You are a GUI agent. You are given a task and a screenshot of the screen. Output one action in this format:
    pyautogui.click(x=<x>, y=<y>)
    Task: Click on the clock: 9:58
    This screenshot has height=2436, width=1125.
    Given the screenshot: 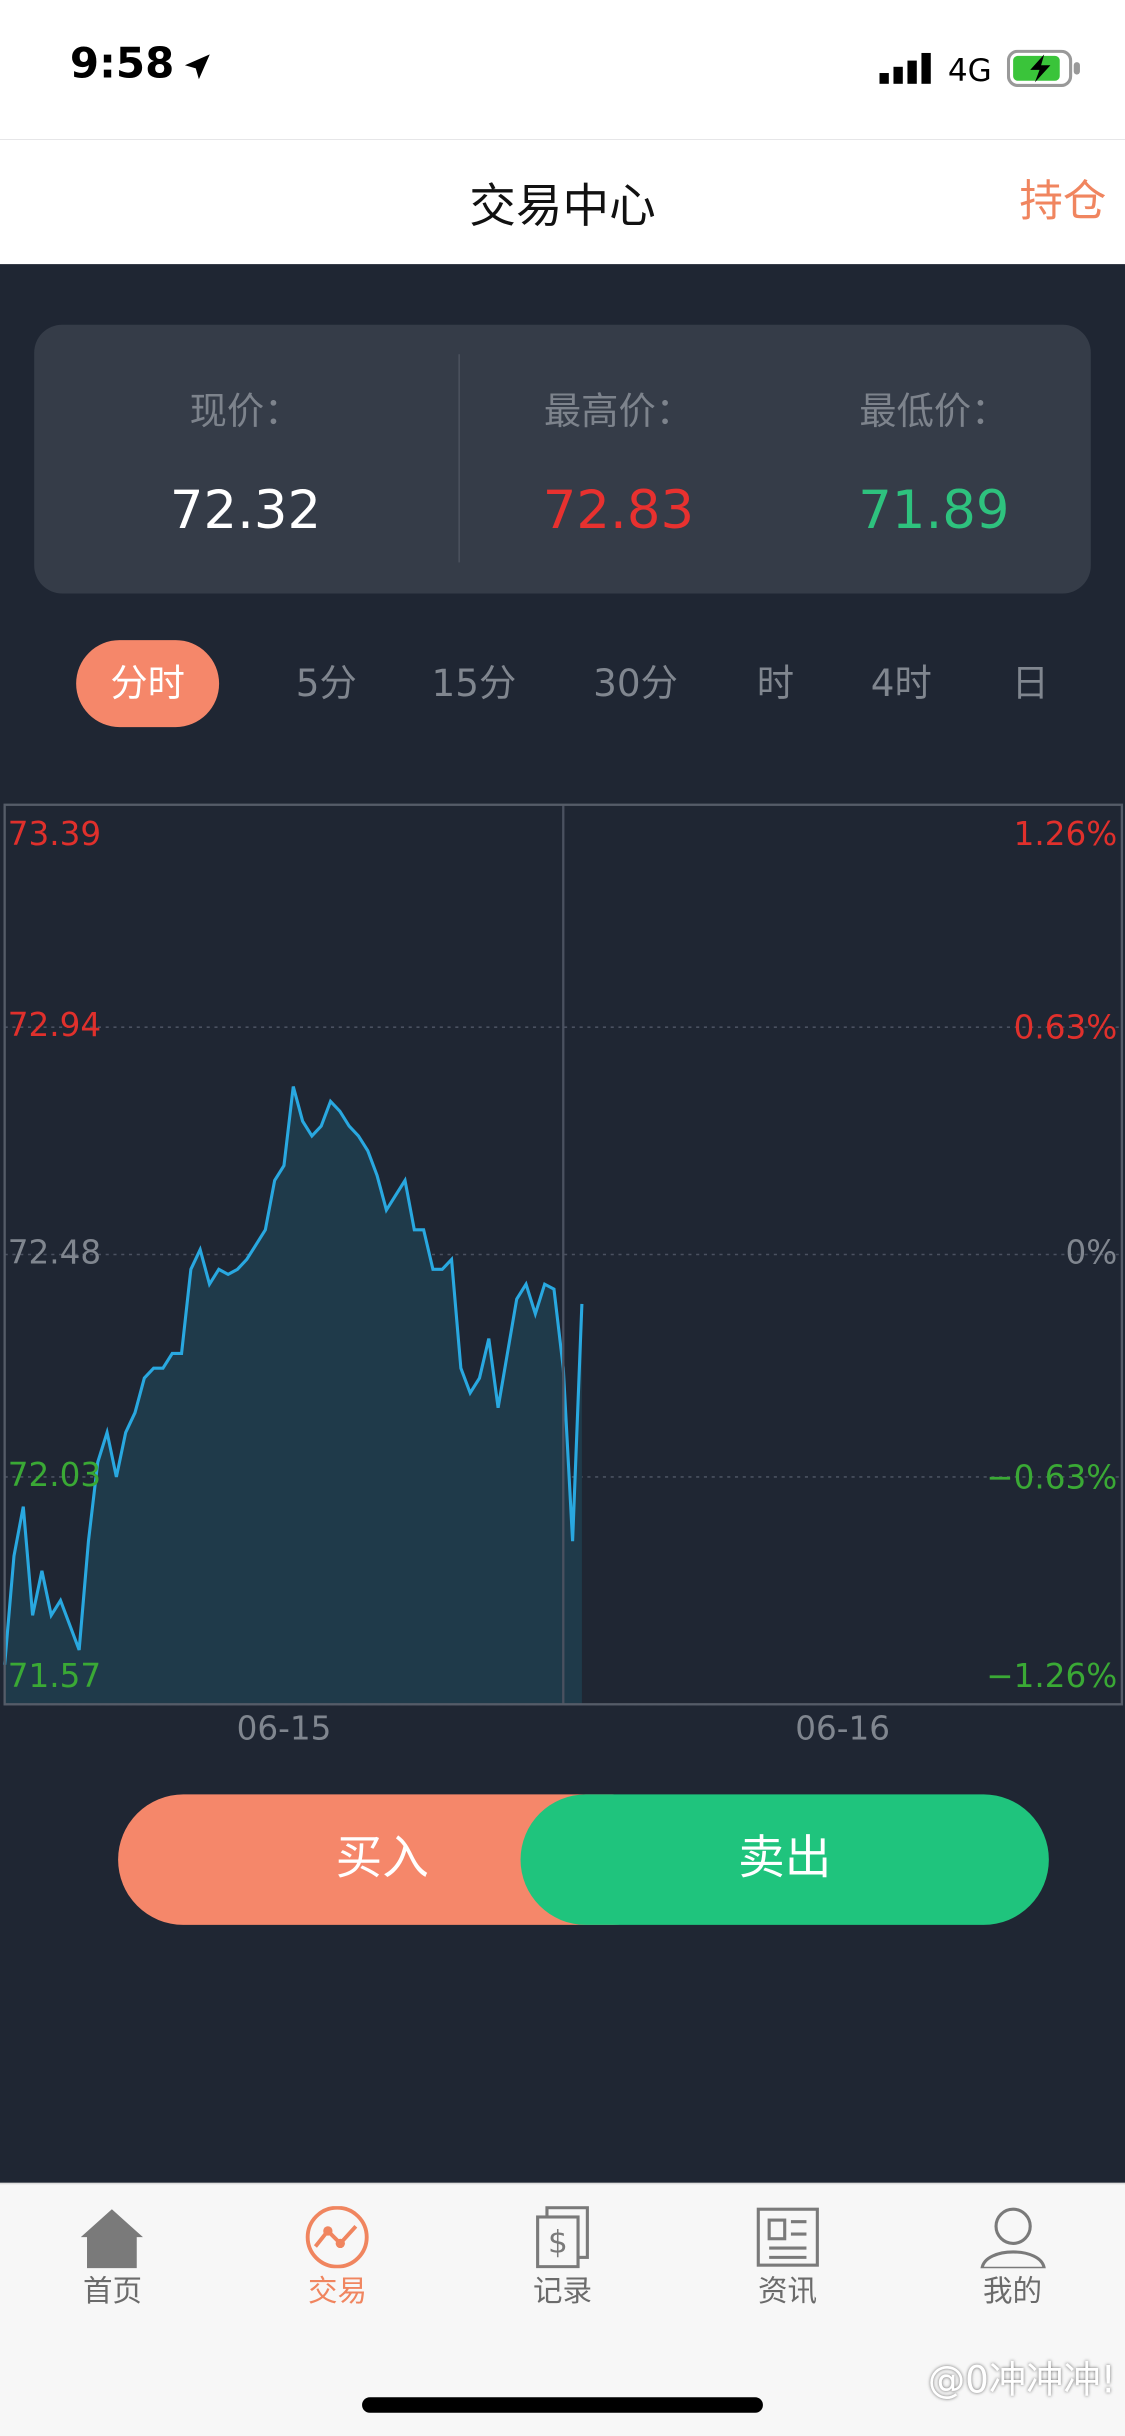 What is the action you would take?
    pyautogui.click(x=122, y=64)
    